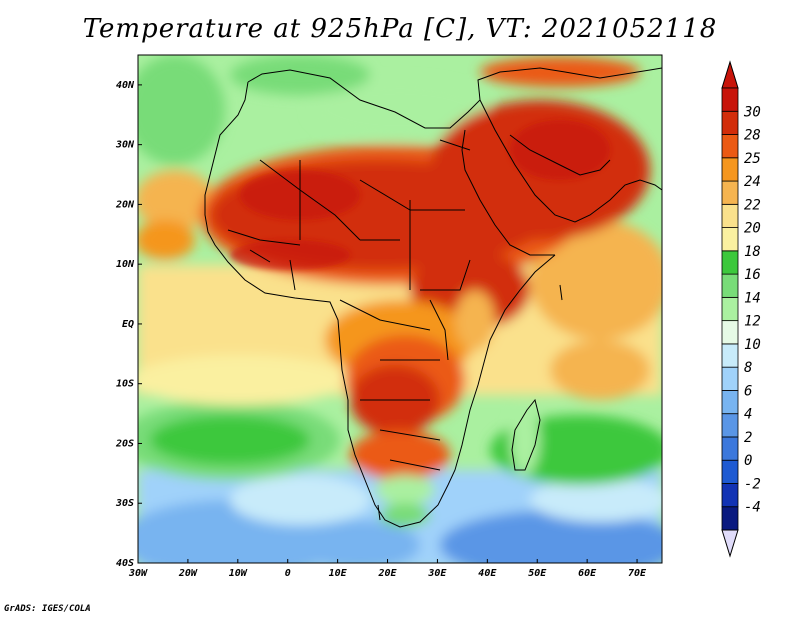  I want to click on colorbar-label: 28, so click(752, 136).